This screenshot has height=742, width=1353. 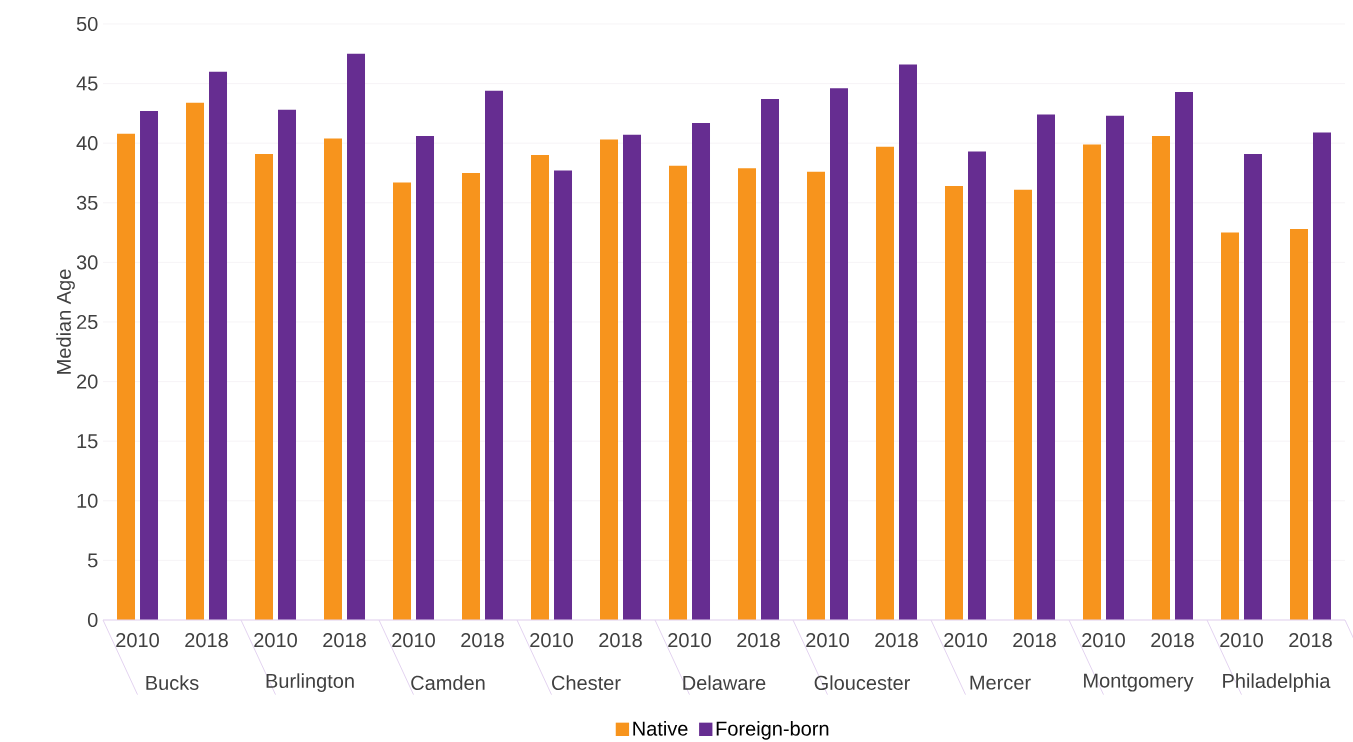 I want to click on text: Montgomery, so click(x=1139, y=682).